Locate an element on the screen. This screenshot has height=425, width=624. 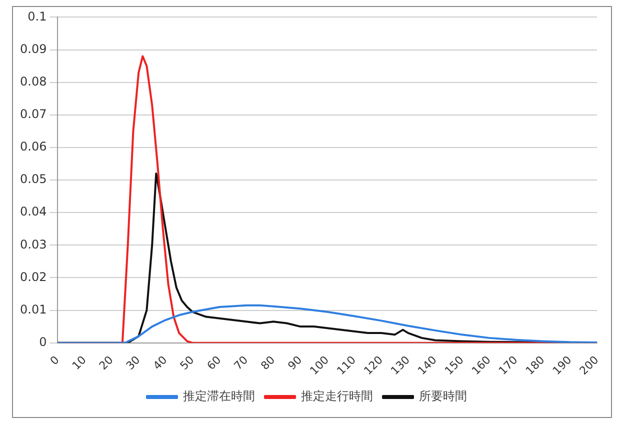
x-tick-label: 130 is located at coordinates (400, 365).